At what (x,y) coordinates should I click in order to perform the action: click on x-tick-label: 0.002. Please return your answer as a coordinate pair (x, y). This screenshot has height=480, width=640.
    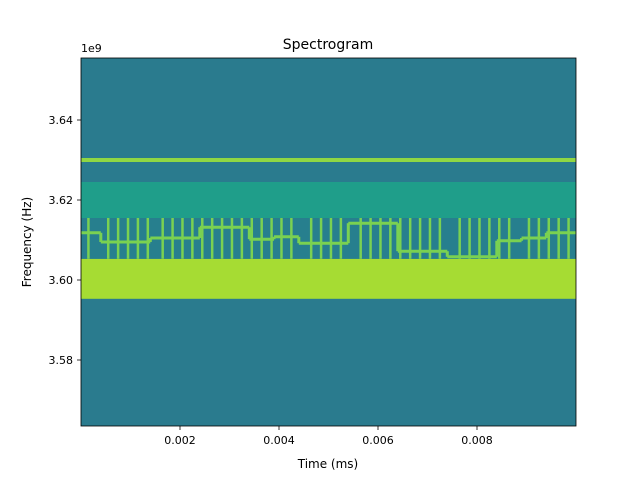
    Looking at the image, I should click on (180, 440).